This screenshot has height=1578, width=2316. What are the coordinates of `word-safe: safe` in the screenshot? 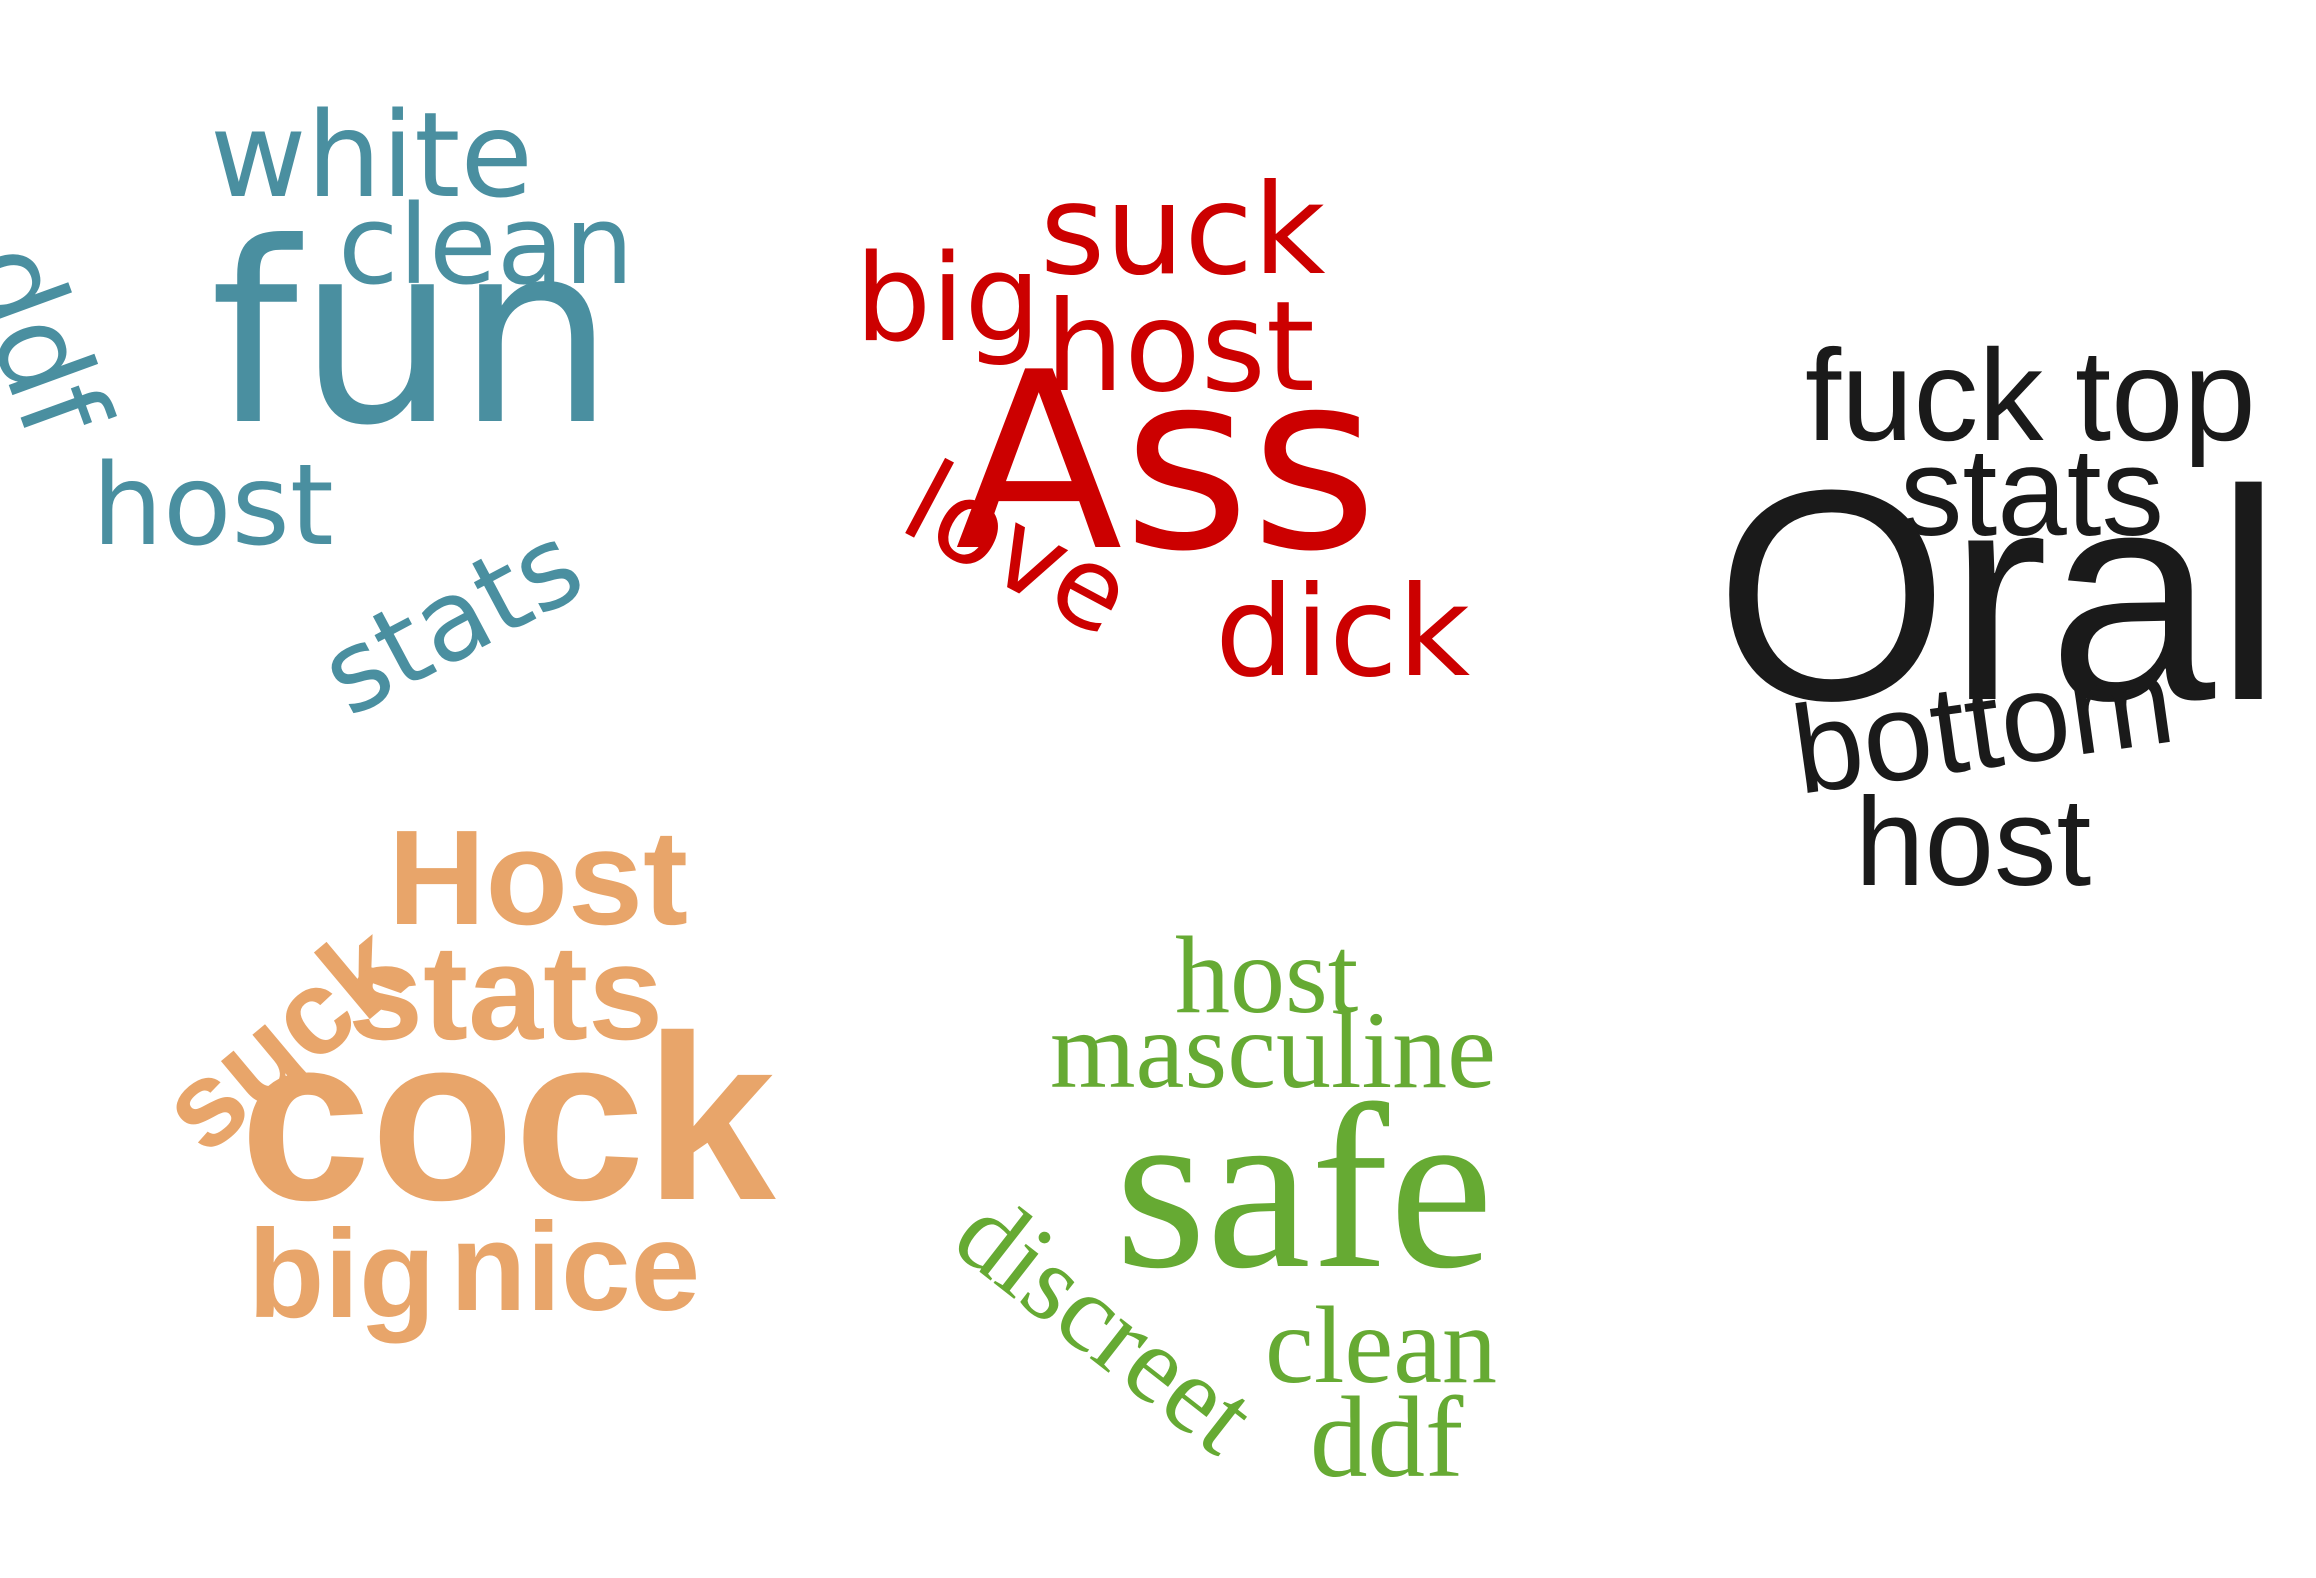 It's located at (1304, 1187).